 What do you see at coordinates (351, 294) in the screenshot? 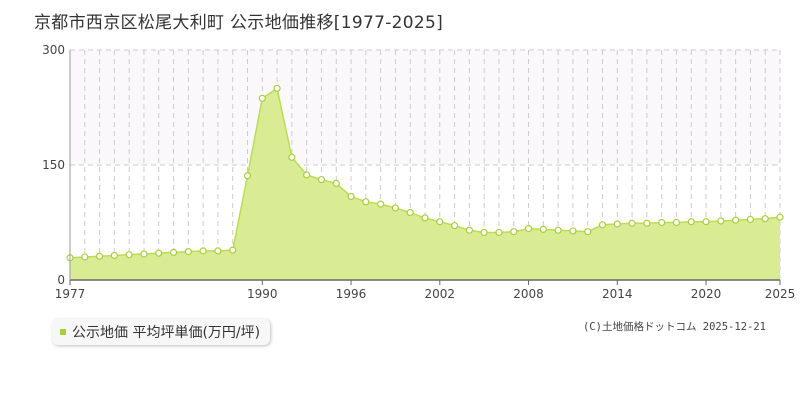
I see `x-tick-label: 1996` at bounding box center [351, 294].